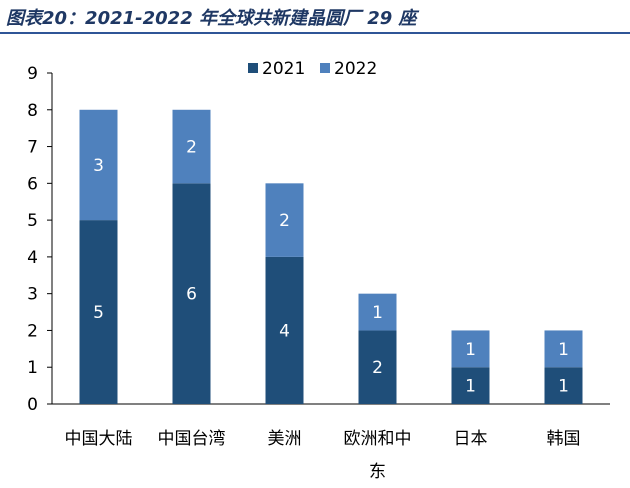  Describe the element at coordinates (377, 472) in the screenshot. I see `x-category-label: 东` at that location.